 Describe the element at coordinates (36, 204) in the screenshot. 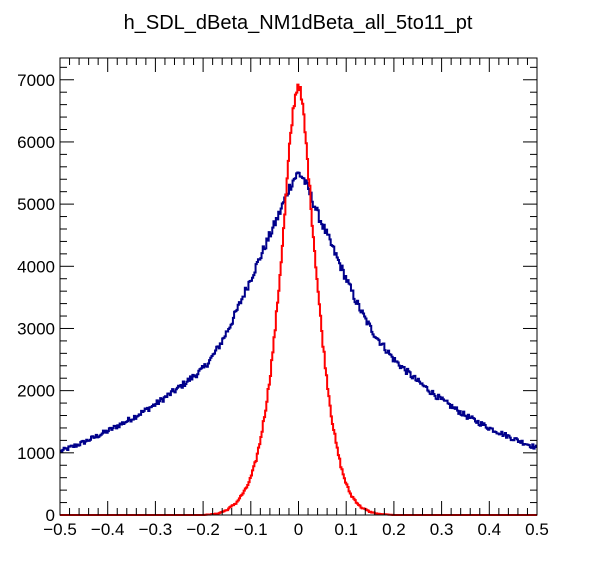

I see `y-tick-label: 5000` at that location.